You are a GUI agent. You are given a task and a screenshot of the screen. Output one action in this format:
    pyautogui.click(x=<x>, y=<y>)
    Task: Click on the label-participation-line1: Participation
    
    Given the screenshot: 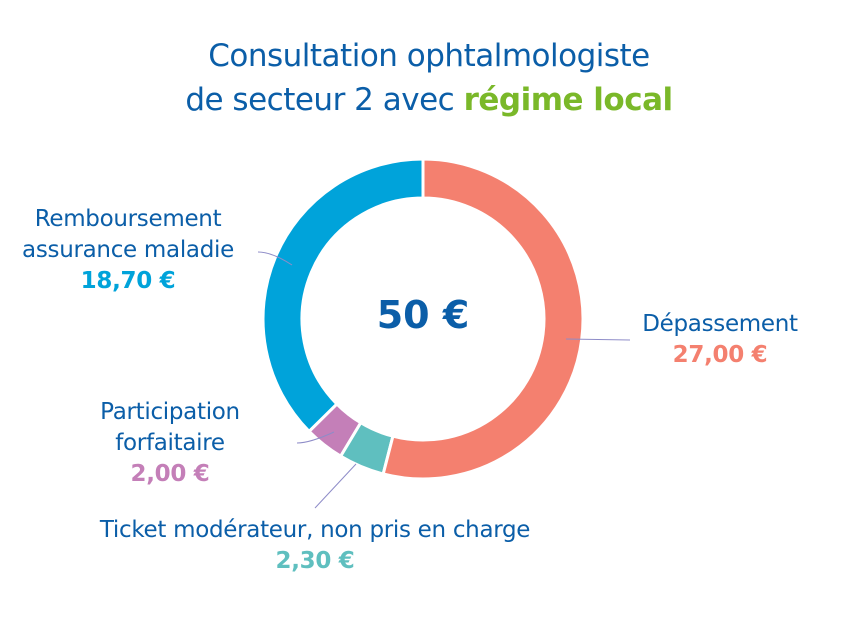 What is the action you would take?
    pyautogui.click(x=170, y=412)
    